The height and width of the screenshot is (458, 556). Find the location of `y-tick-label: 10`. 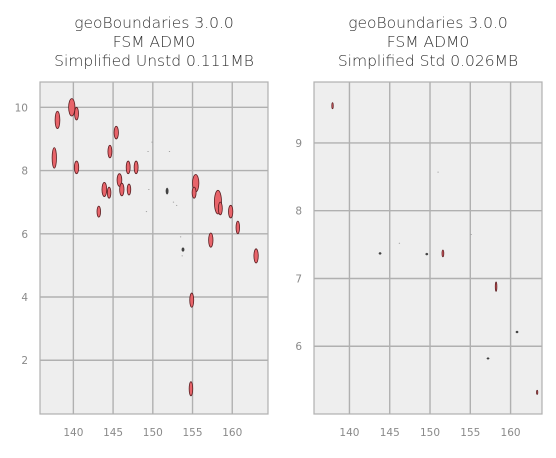

y-tick-label: 10 is located at coordinates (21, 108).